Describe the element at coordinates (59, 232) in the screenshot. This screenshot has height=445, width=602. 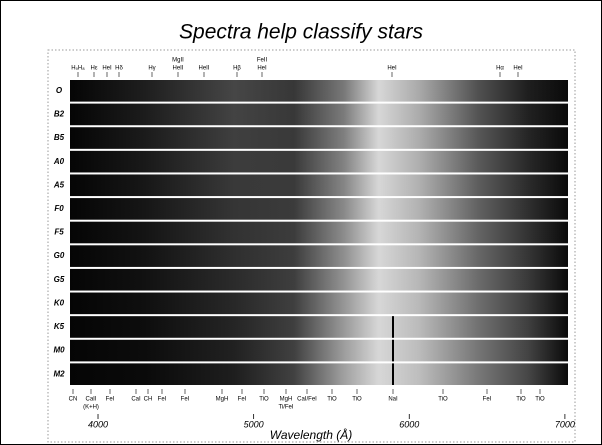
I see `class-label: F5` at that location.